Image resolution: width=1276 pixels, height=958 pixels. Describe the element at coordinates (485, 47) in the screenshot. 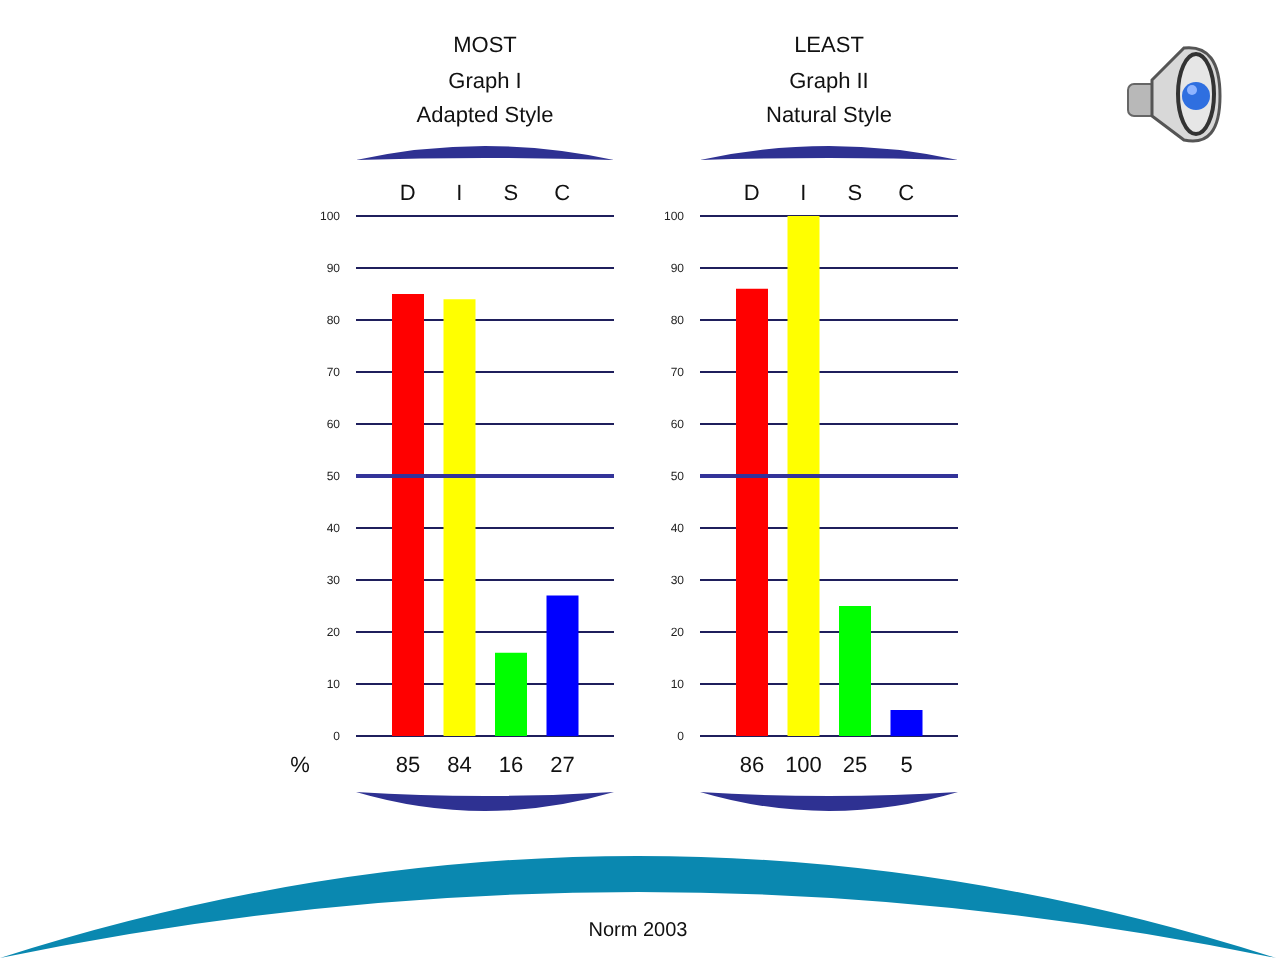

I see `chart-title: MOST` at that location.